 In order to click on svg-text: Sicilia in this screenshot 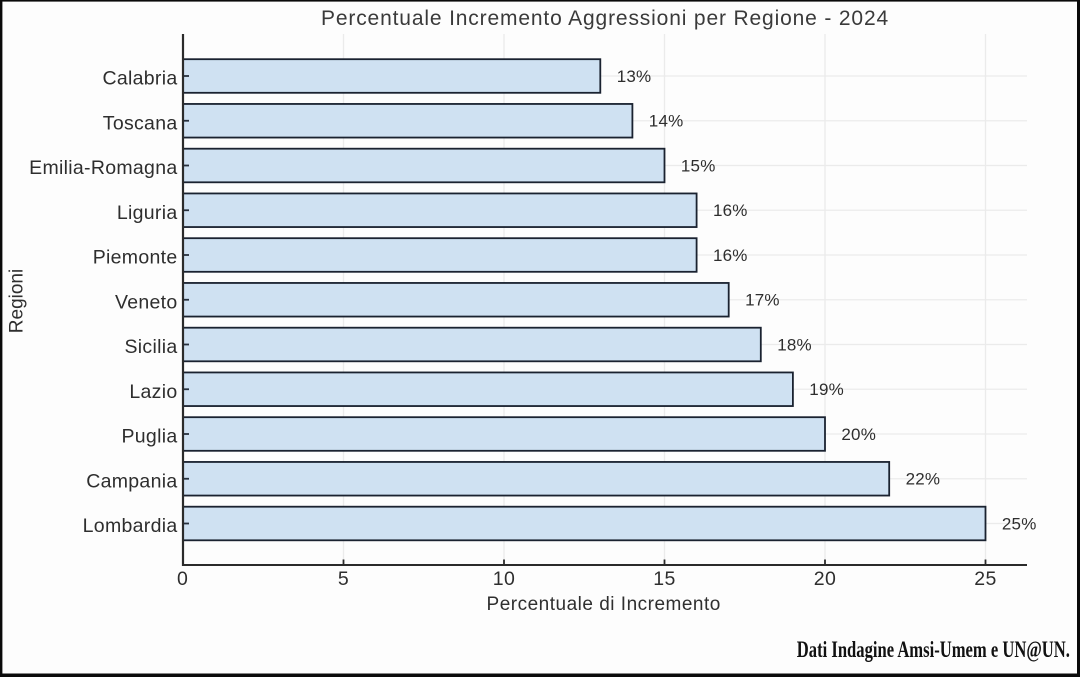, I will do `click(150, 347)`.